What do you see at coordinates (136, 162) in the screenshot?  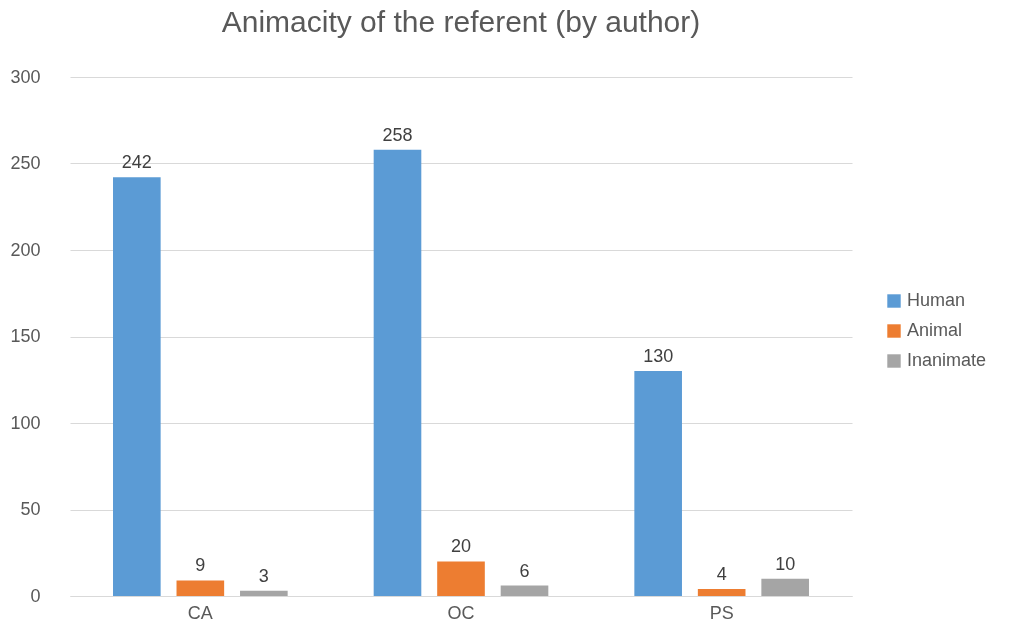 I see `data-label: 242` at bounding box center [136, 162].